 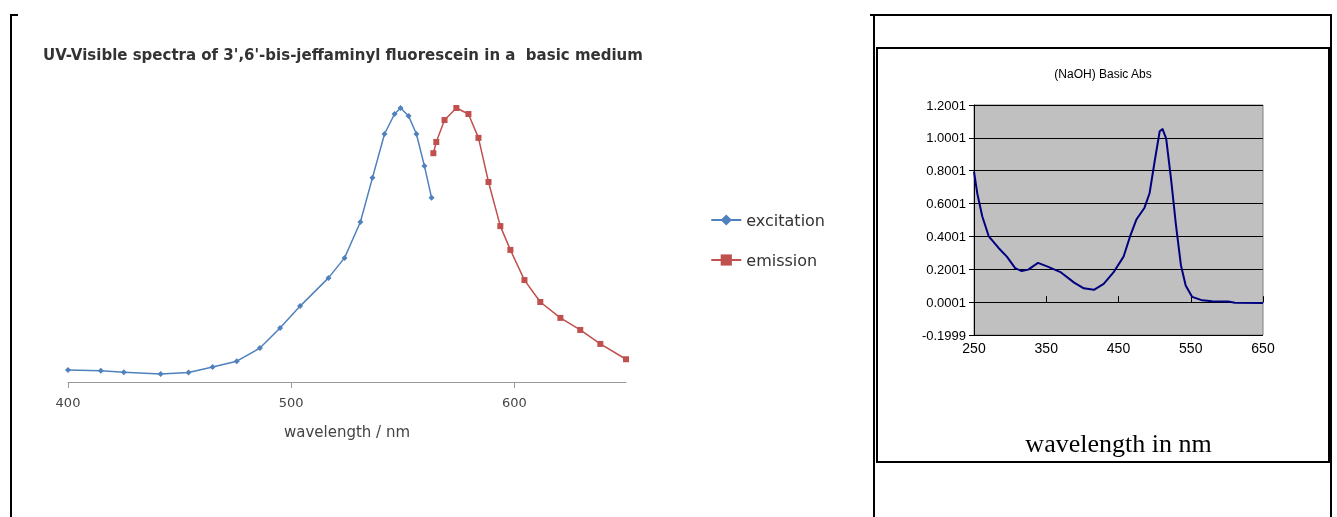 What do you see at coordinates (946, 204) in the screenshot?
I see `y-tick-label: 0.6001` at bounding box center [946, 204].